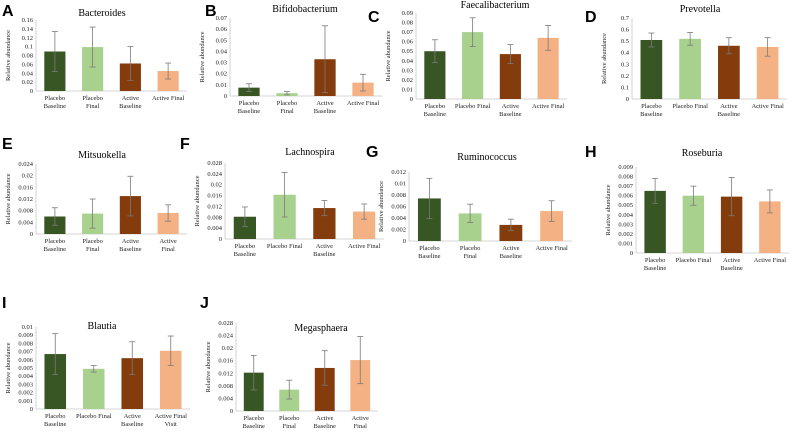 The height and width of the screenshot is (432, 800). Describe the element at coordinates (25, 368) in the screenshot. I see `y-tick-label: 0.005` at that location.